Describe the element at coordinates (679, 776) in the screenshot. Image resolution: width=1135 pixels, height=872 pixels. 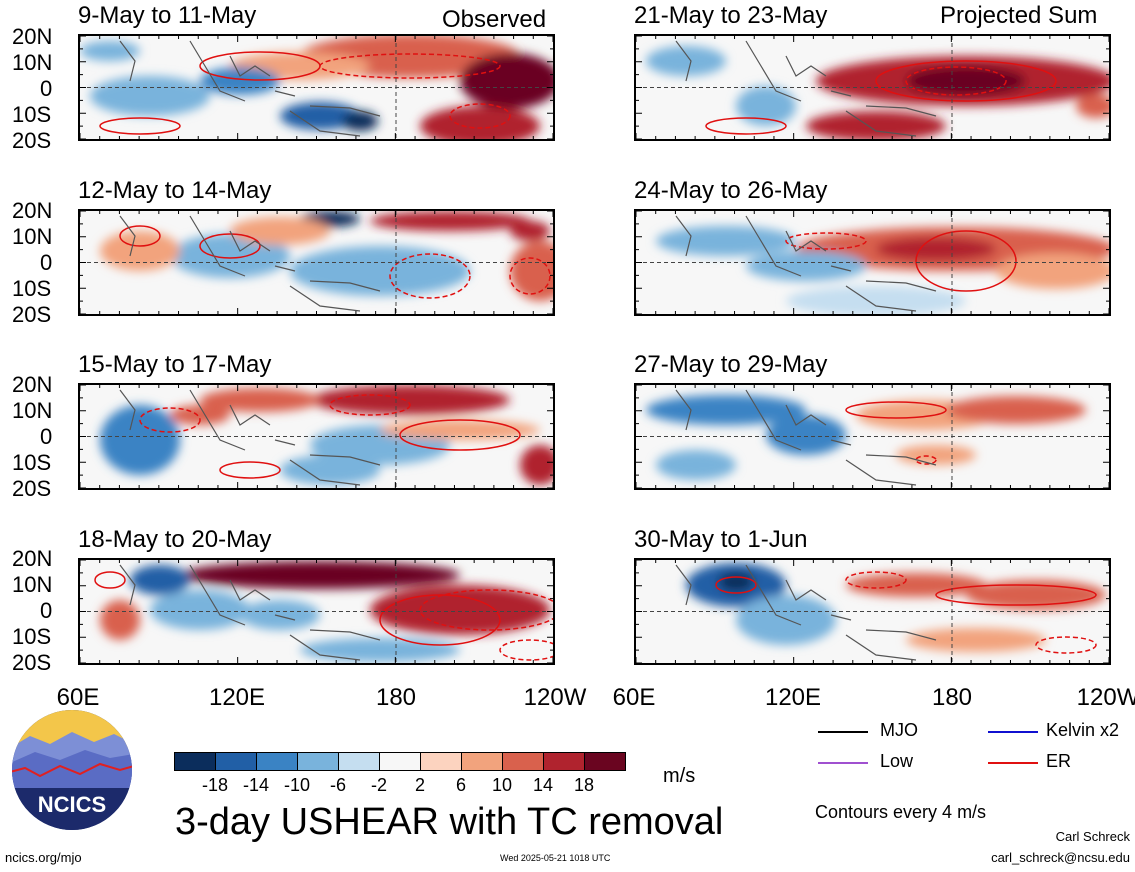
I see `colorbar-unit: m/s` at that location.